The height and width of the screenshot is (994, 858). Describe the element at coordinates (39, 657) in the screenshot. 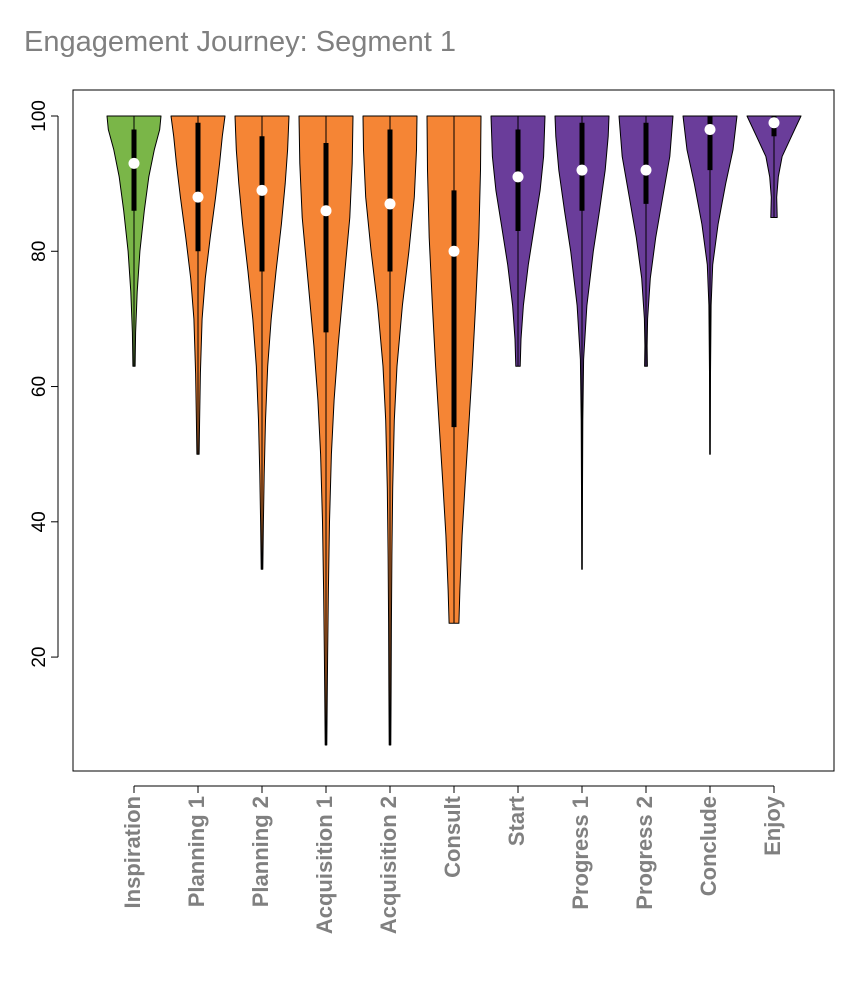

I see `y-tick-label: 20` at that location.